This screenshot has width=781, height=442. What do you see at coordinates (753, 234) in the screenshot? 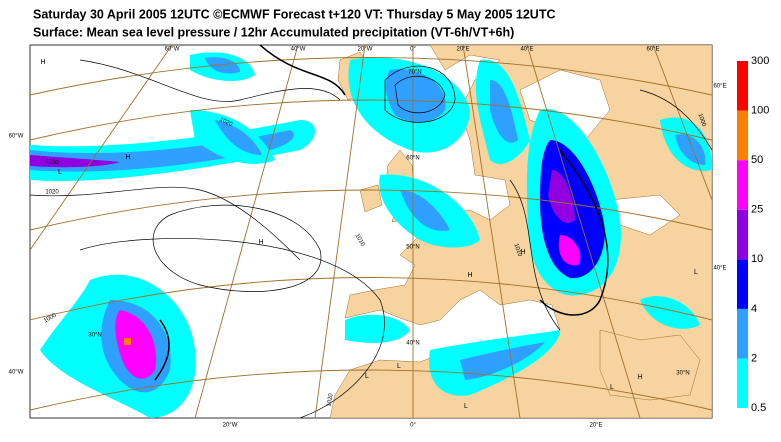
I see `colorbar: 0.5 2 4 10 25 50 100 300` at bounding box center [753, 234].